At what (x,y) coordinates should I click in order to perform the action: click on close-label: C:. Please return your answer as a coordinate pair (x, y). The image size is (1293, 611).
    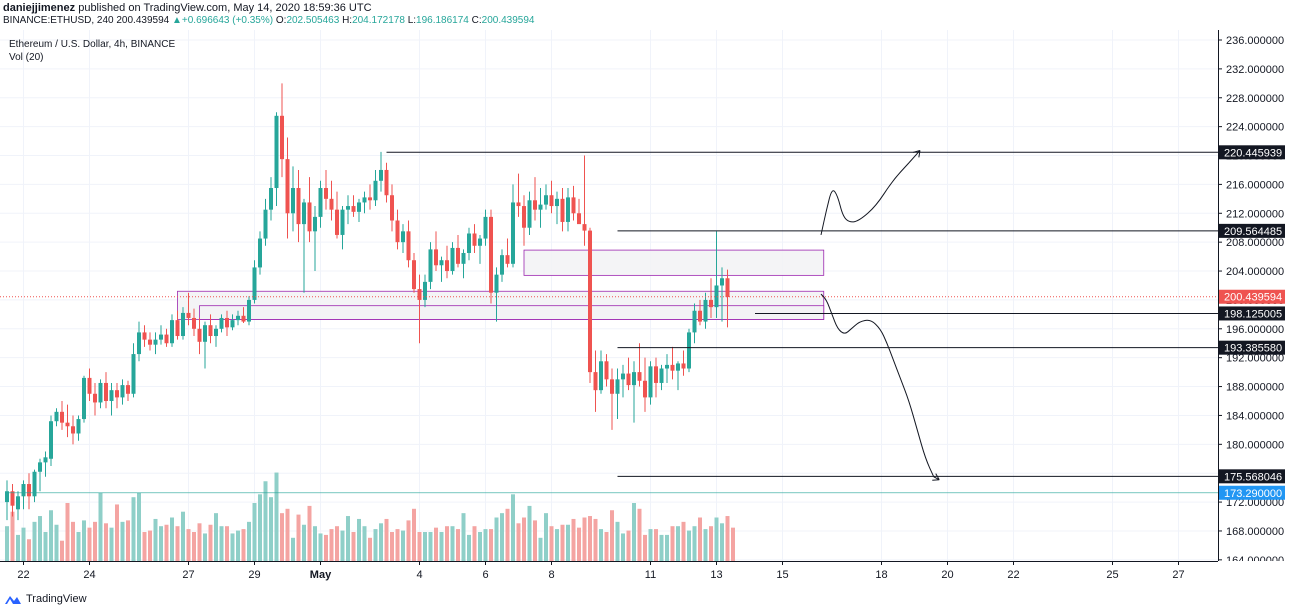
    Looking at the image, I should click on (476, 20).